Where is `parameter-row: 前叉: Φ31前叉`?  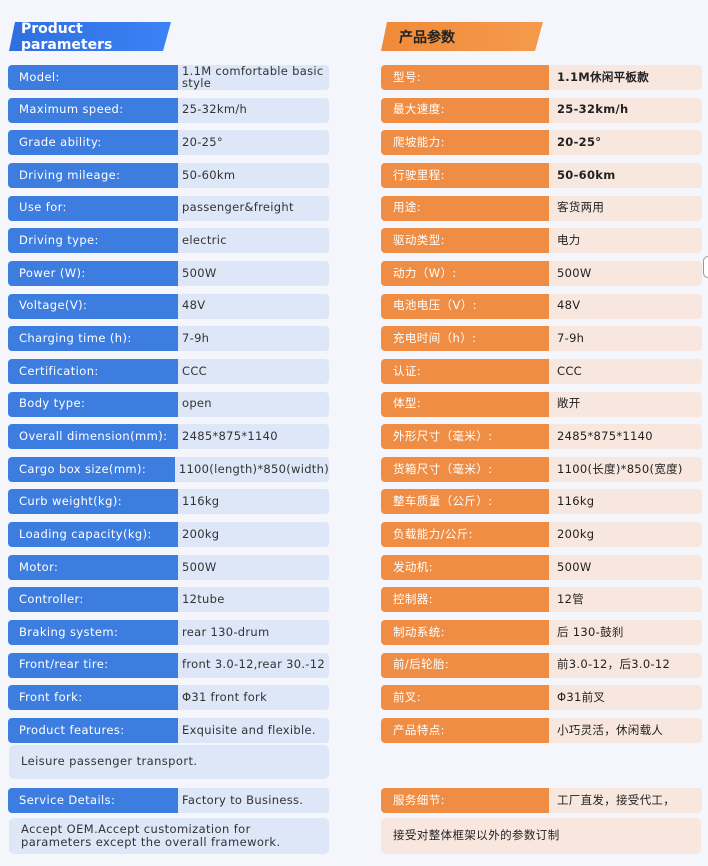 parameter-row: 前叉: Φ31前叉 is located at coordinates (541, 698).